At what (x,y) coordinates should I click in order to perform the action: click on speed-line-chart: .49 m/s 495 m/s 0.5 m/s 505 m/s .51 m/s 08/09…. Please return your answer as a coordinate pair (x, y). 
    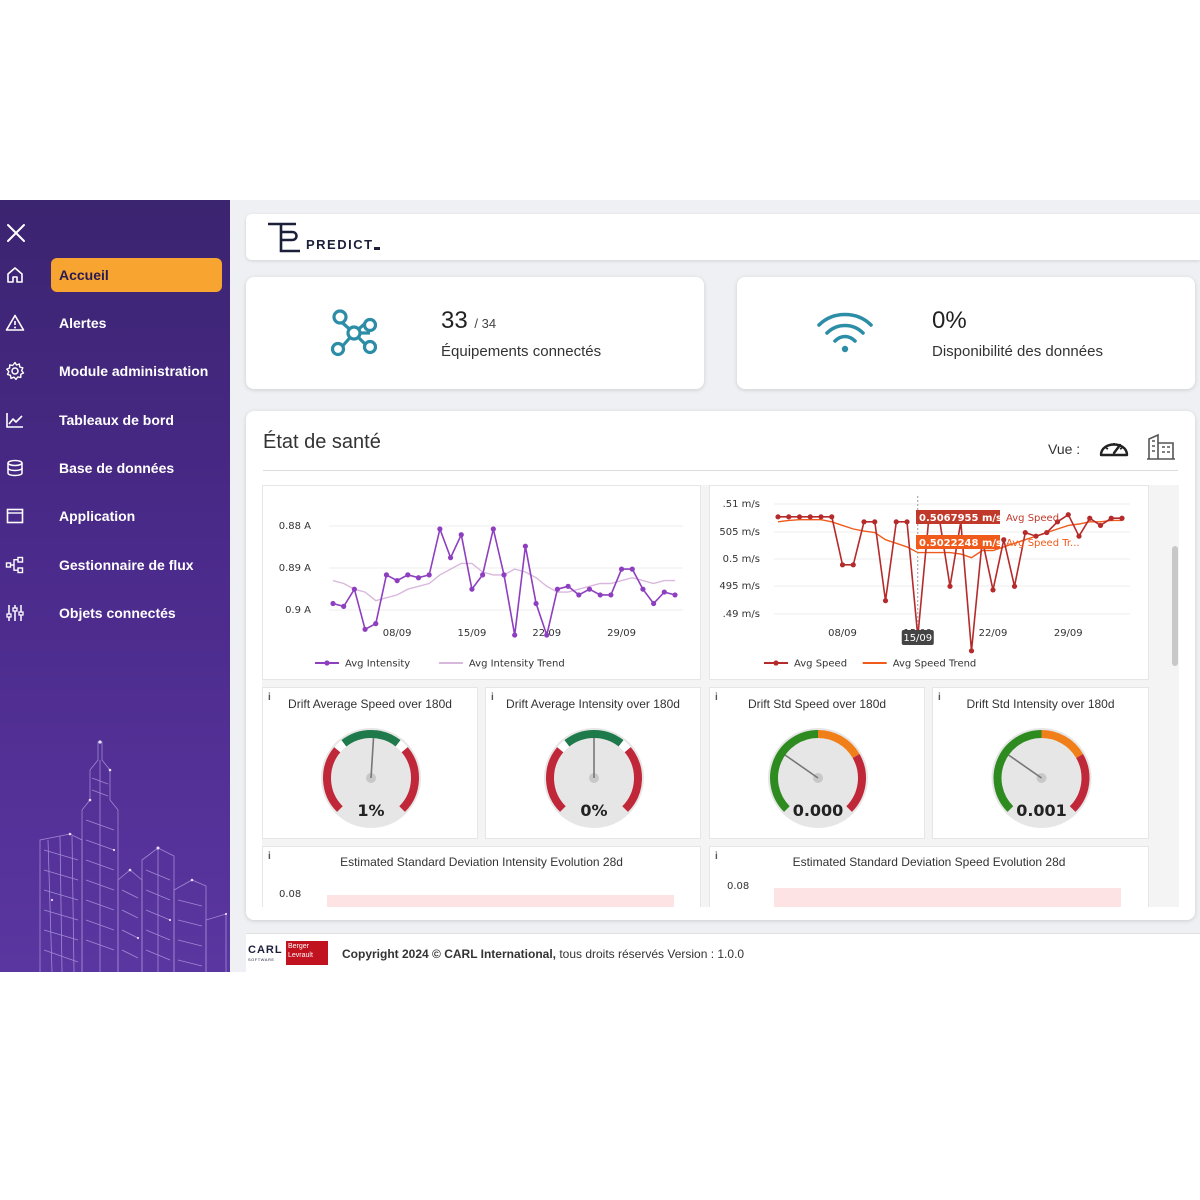
    Looking at the image, I should click on (924, 583).